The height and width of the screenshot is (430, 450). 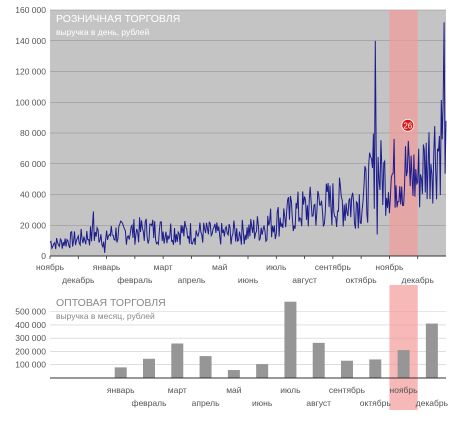 What do you see at coordinates (107, 267) in the screenshot?
I see `retail-x-tick-label: январь` at bounding box center [107, 267].